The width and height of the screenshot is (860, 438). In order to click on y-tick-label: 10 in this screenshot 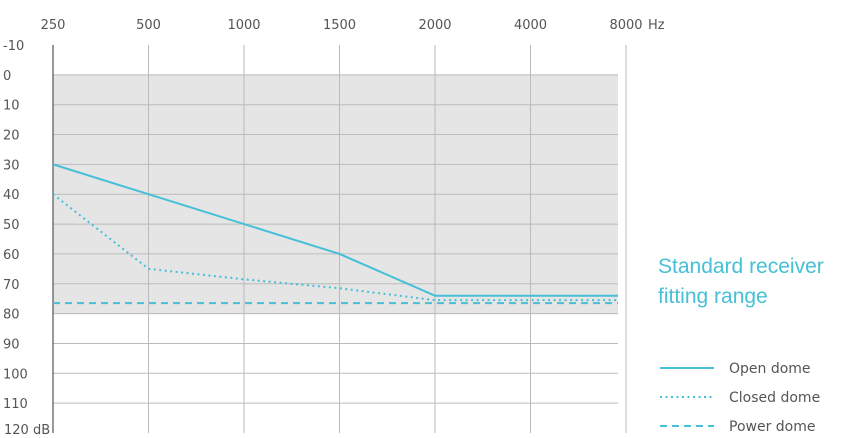, I will do `click(11, 106)`.